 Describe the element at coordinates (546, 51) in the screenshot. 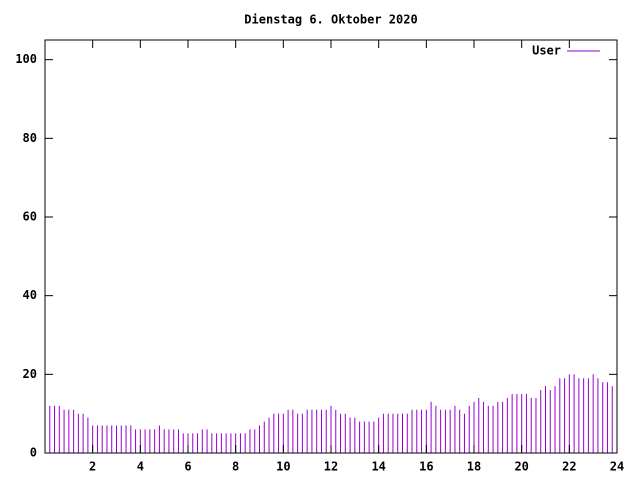

I see `legend-label: User` at that location.